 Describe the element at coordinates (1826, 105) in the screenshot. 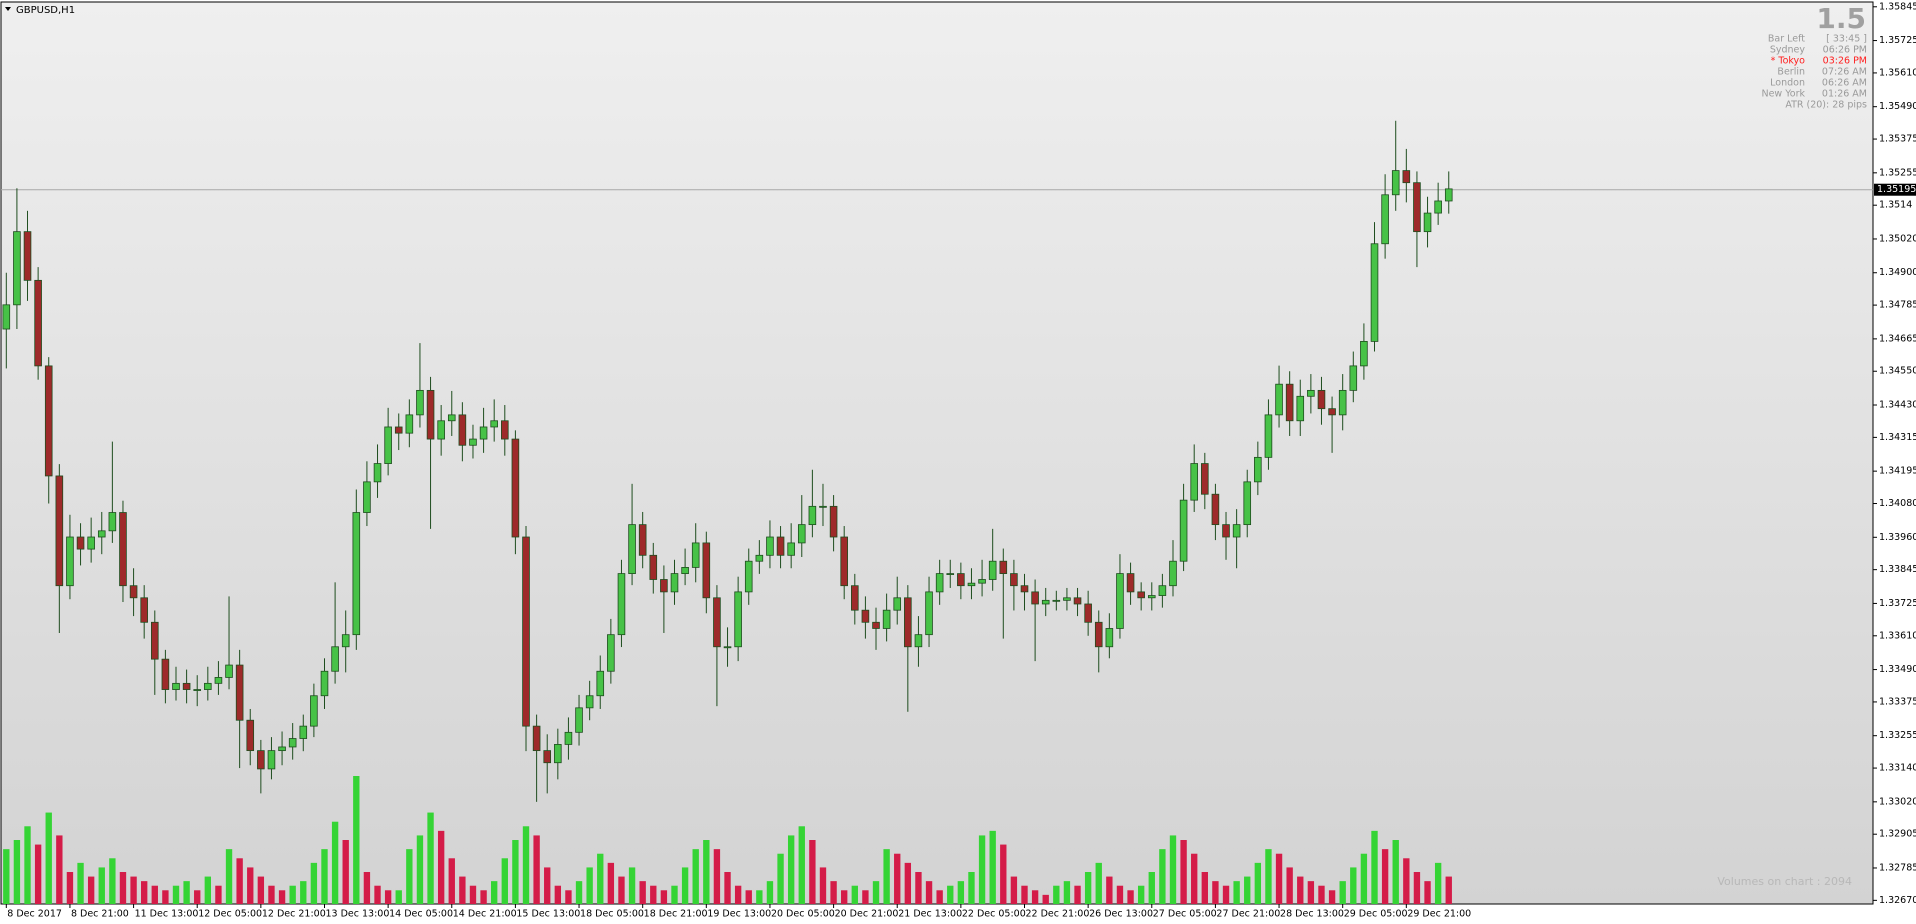

I see `atr: ATR (20): 28 pips` at that location.